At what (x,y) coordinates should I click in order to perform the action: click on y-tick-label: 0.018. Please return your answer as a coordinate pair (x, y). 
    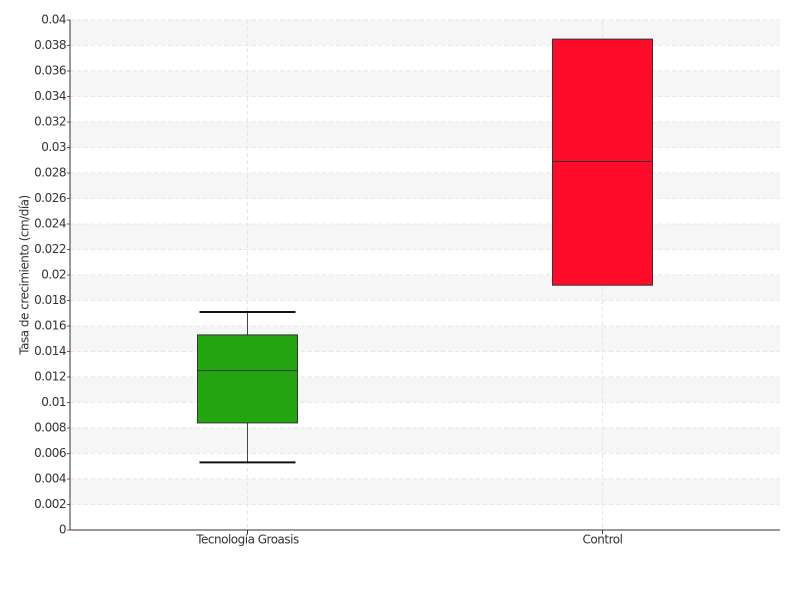
    Looking at the image, I should click on (50, 300).